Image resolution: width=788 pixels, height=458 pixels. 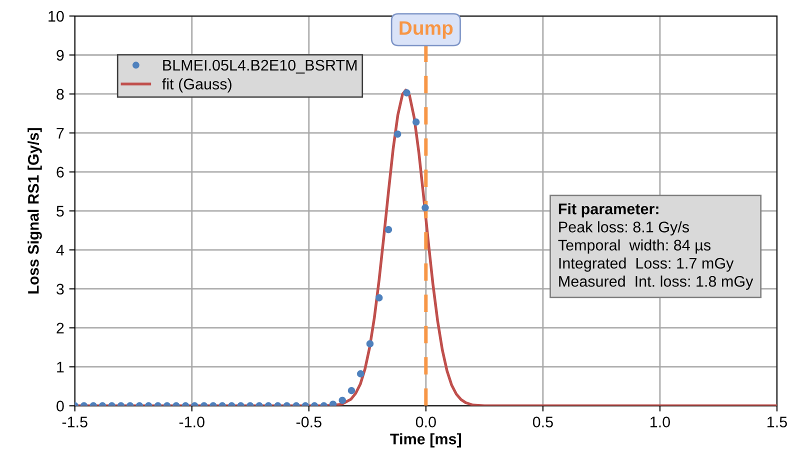 I want to click on y-axis-title: Loss Signal RS1 [Gy/s], so click(x=35, y=211).